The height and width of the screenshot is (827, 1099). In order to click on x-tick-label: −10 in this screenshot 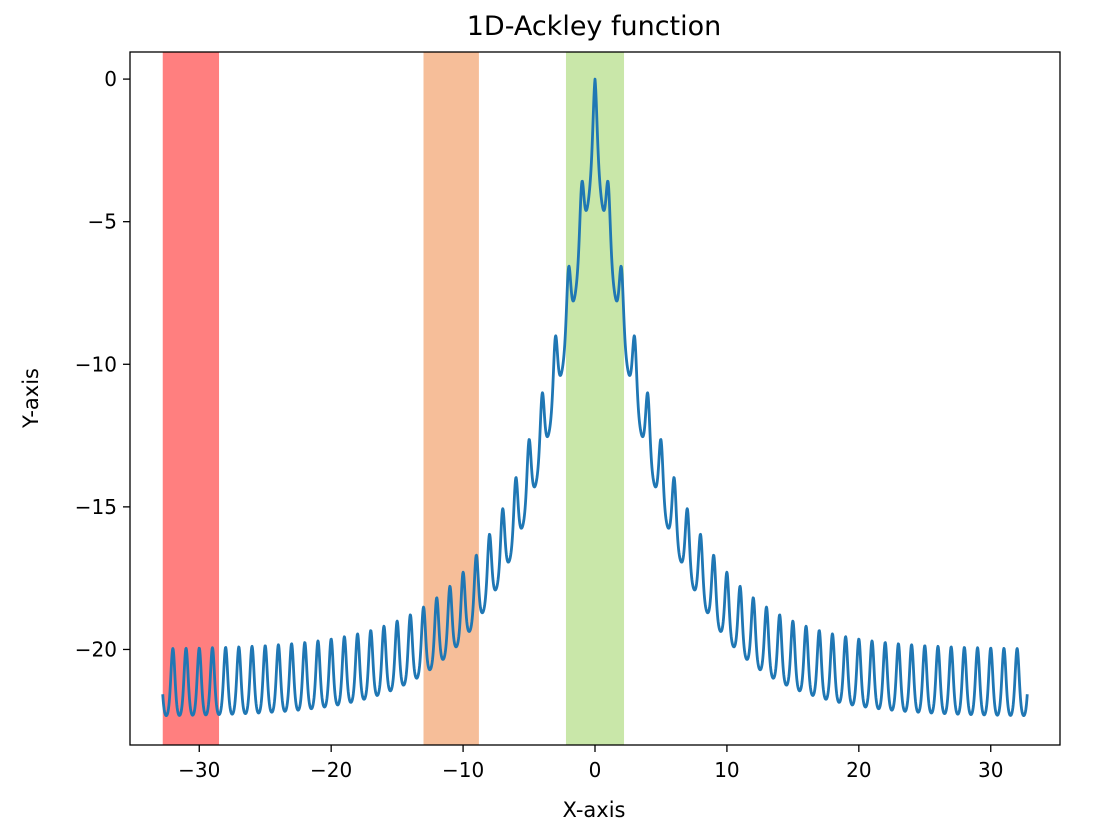, I will do `click(463, 770)`.